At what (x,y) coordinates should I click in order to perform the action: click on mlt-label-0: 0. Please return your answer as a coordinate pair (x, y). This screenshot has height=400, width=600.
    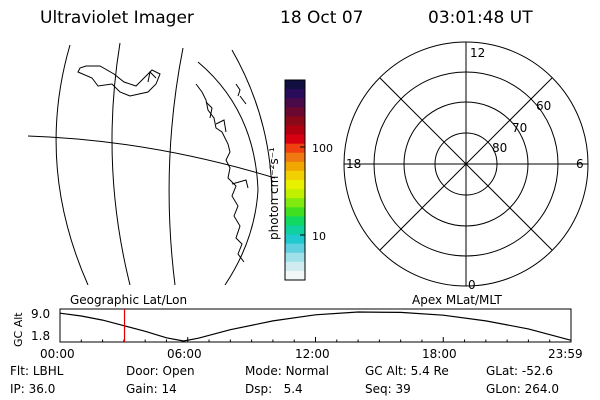
    Looking at the image, I should click on (472, 285).